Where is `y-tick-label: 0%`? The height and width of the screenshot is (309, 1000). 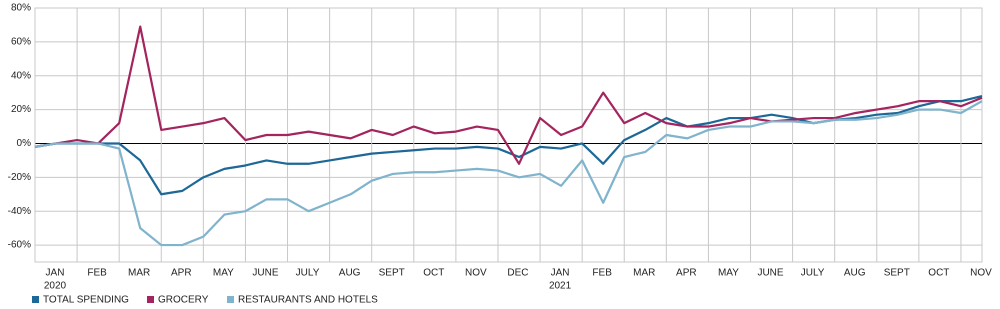
y-tick-label: 0% is located at coordinates (24, 143).